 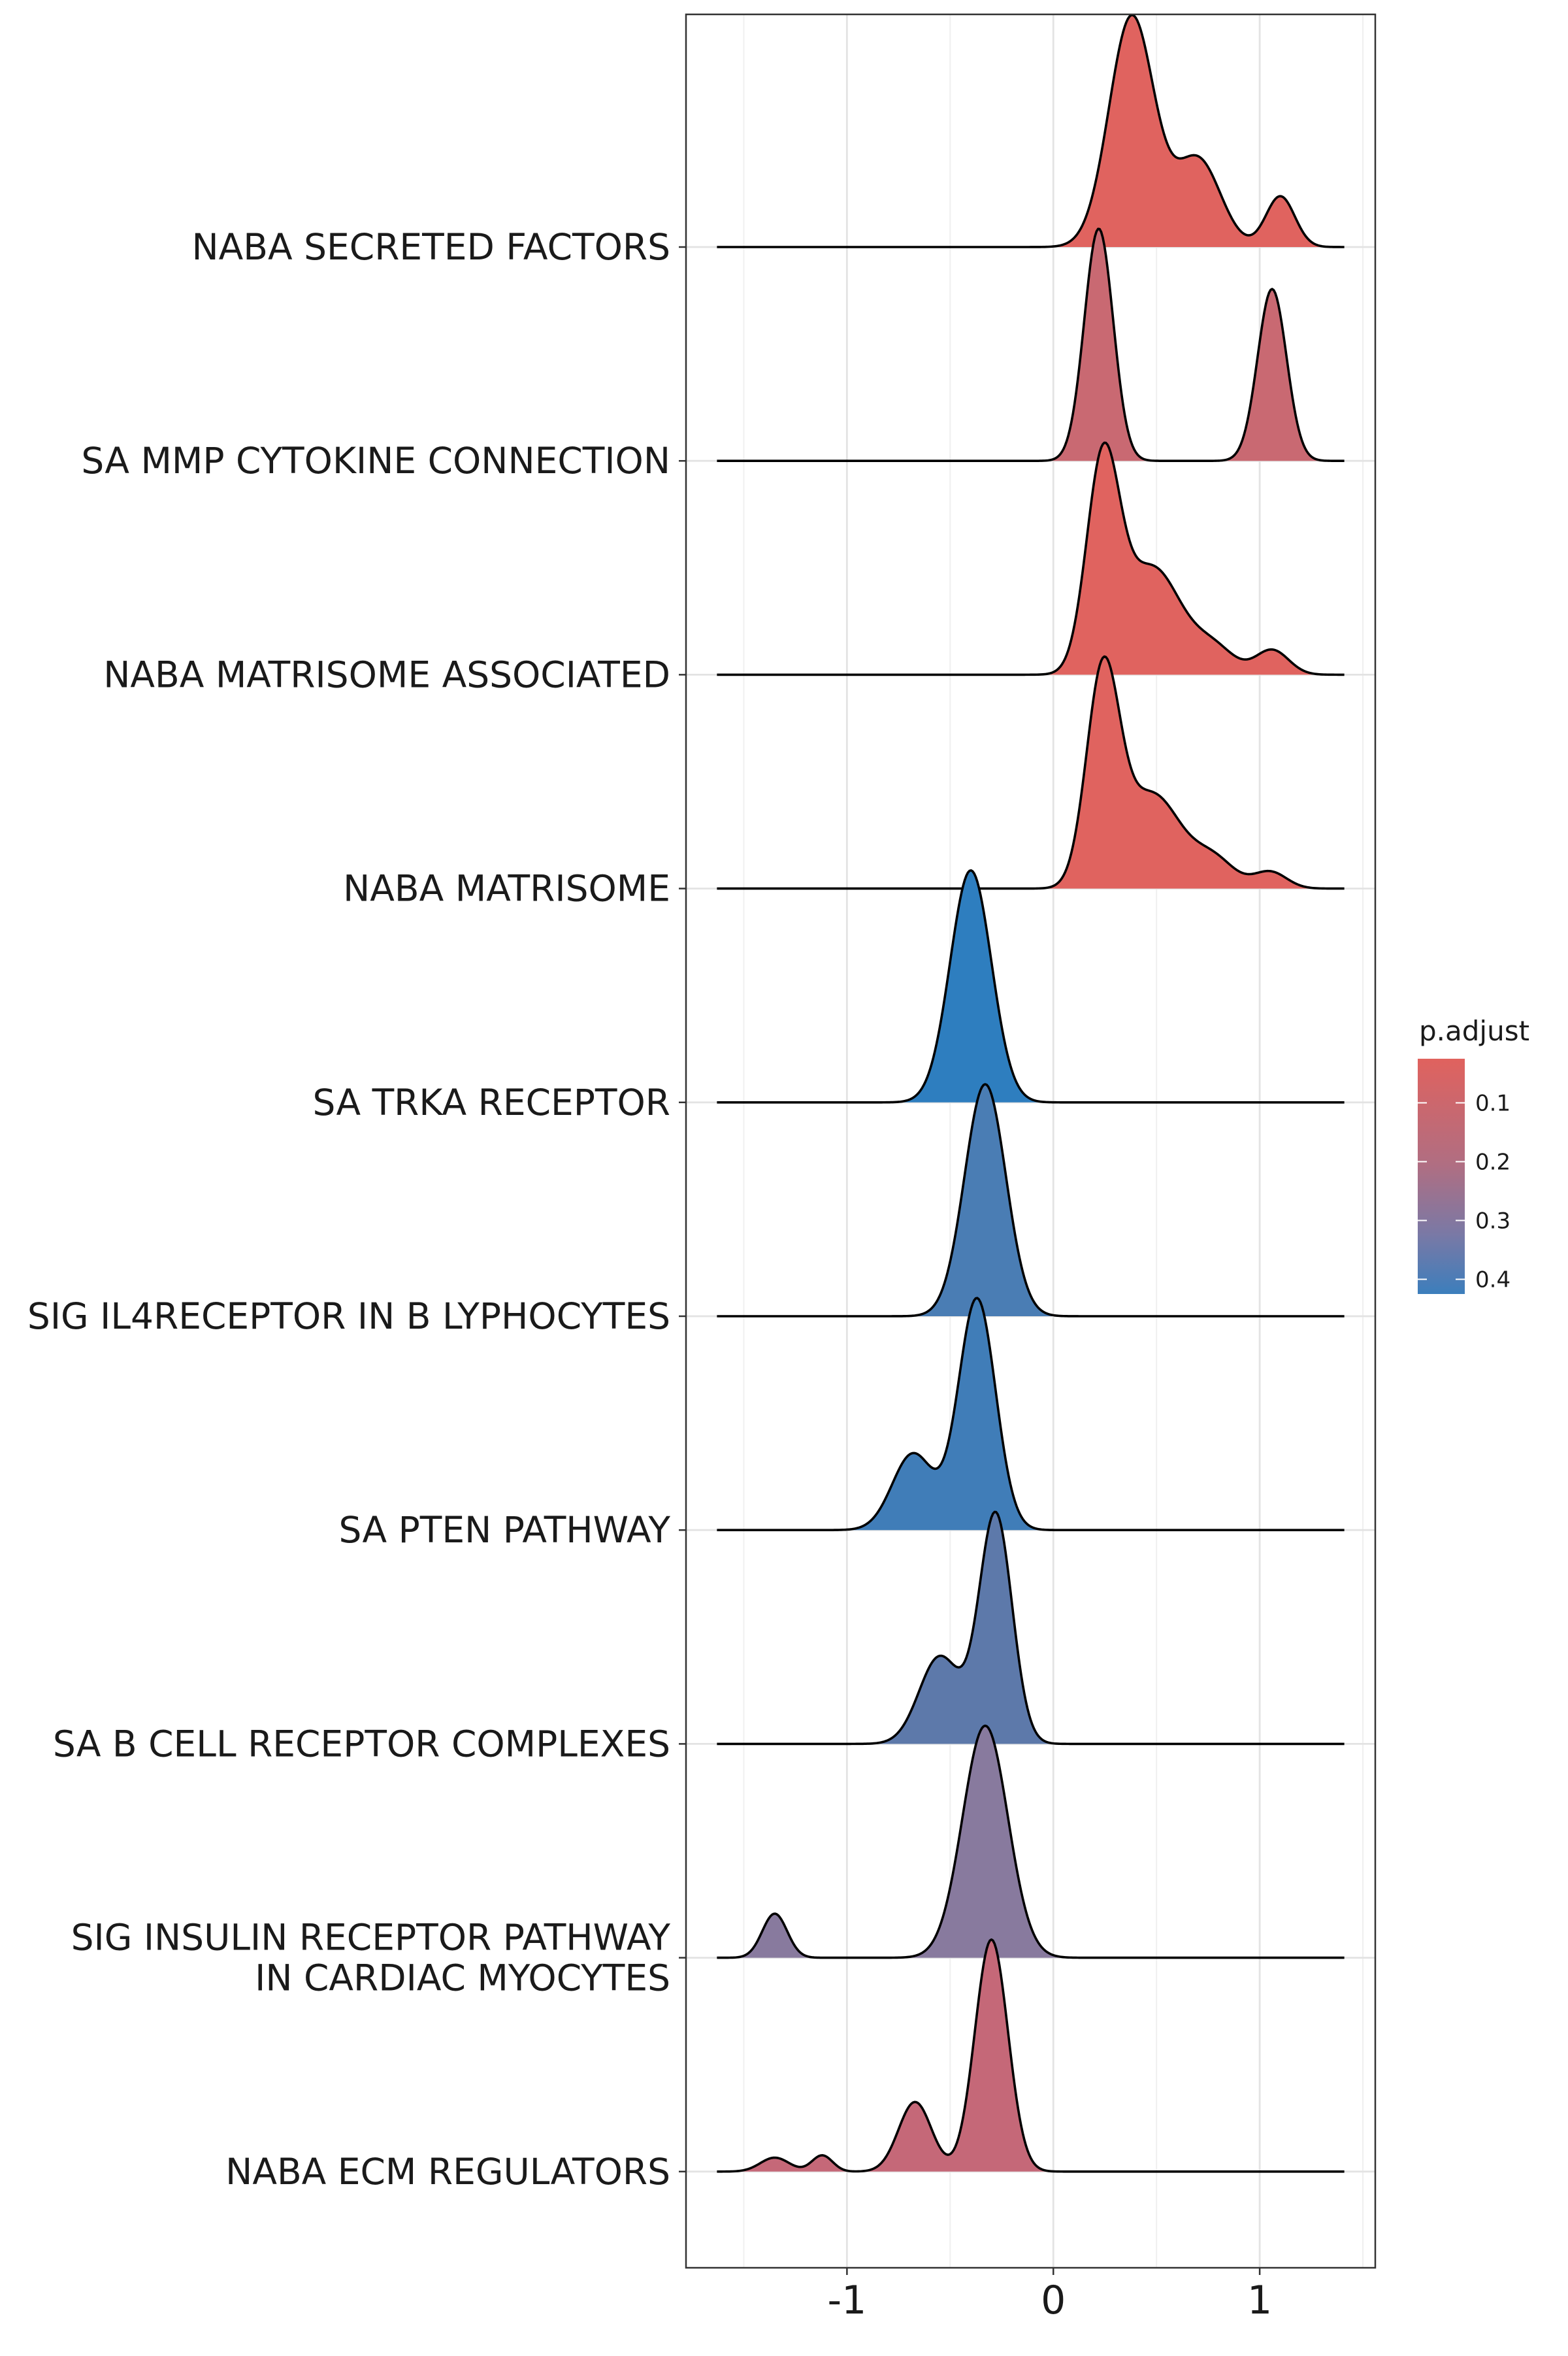 What do you see at coordinates (1441, 1176) in the screenshot?
I see `legend-colorbar` at bounding box center [1441, 1176].